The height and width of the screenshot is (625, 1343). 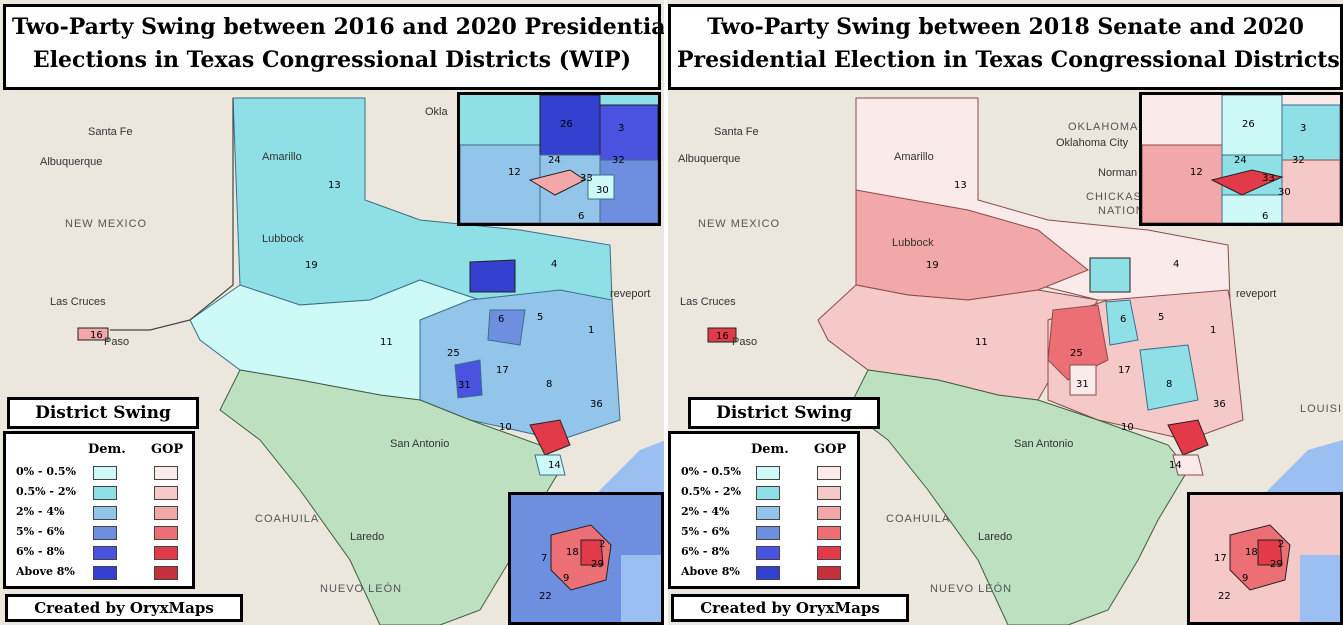 What do you see at coordinates (1188, 465) in the screenshot?
I see `district-14-area` at bounding box center [1188, 465].